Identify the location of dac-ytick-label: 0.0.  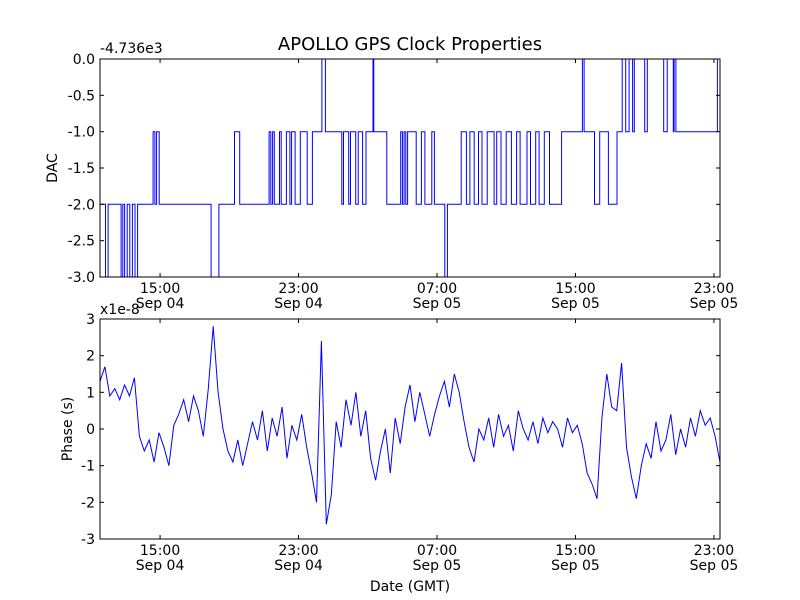
(84, 60).